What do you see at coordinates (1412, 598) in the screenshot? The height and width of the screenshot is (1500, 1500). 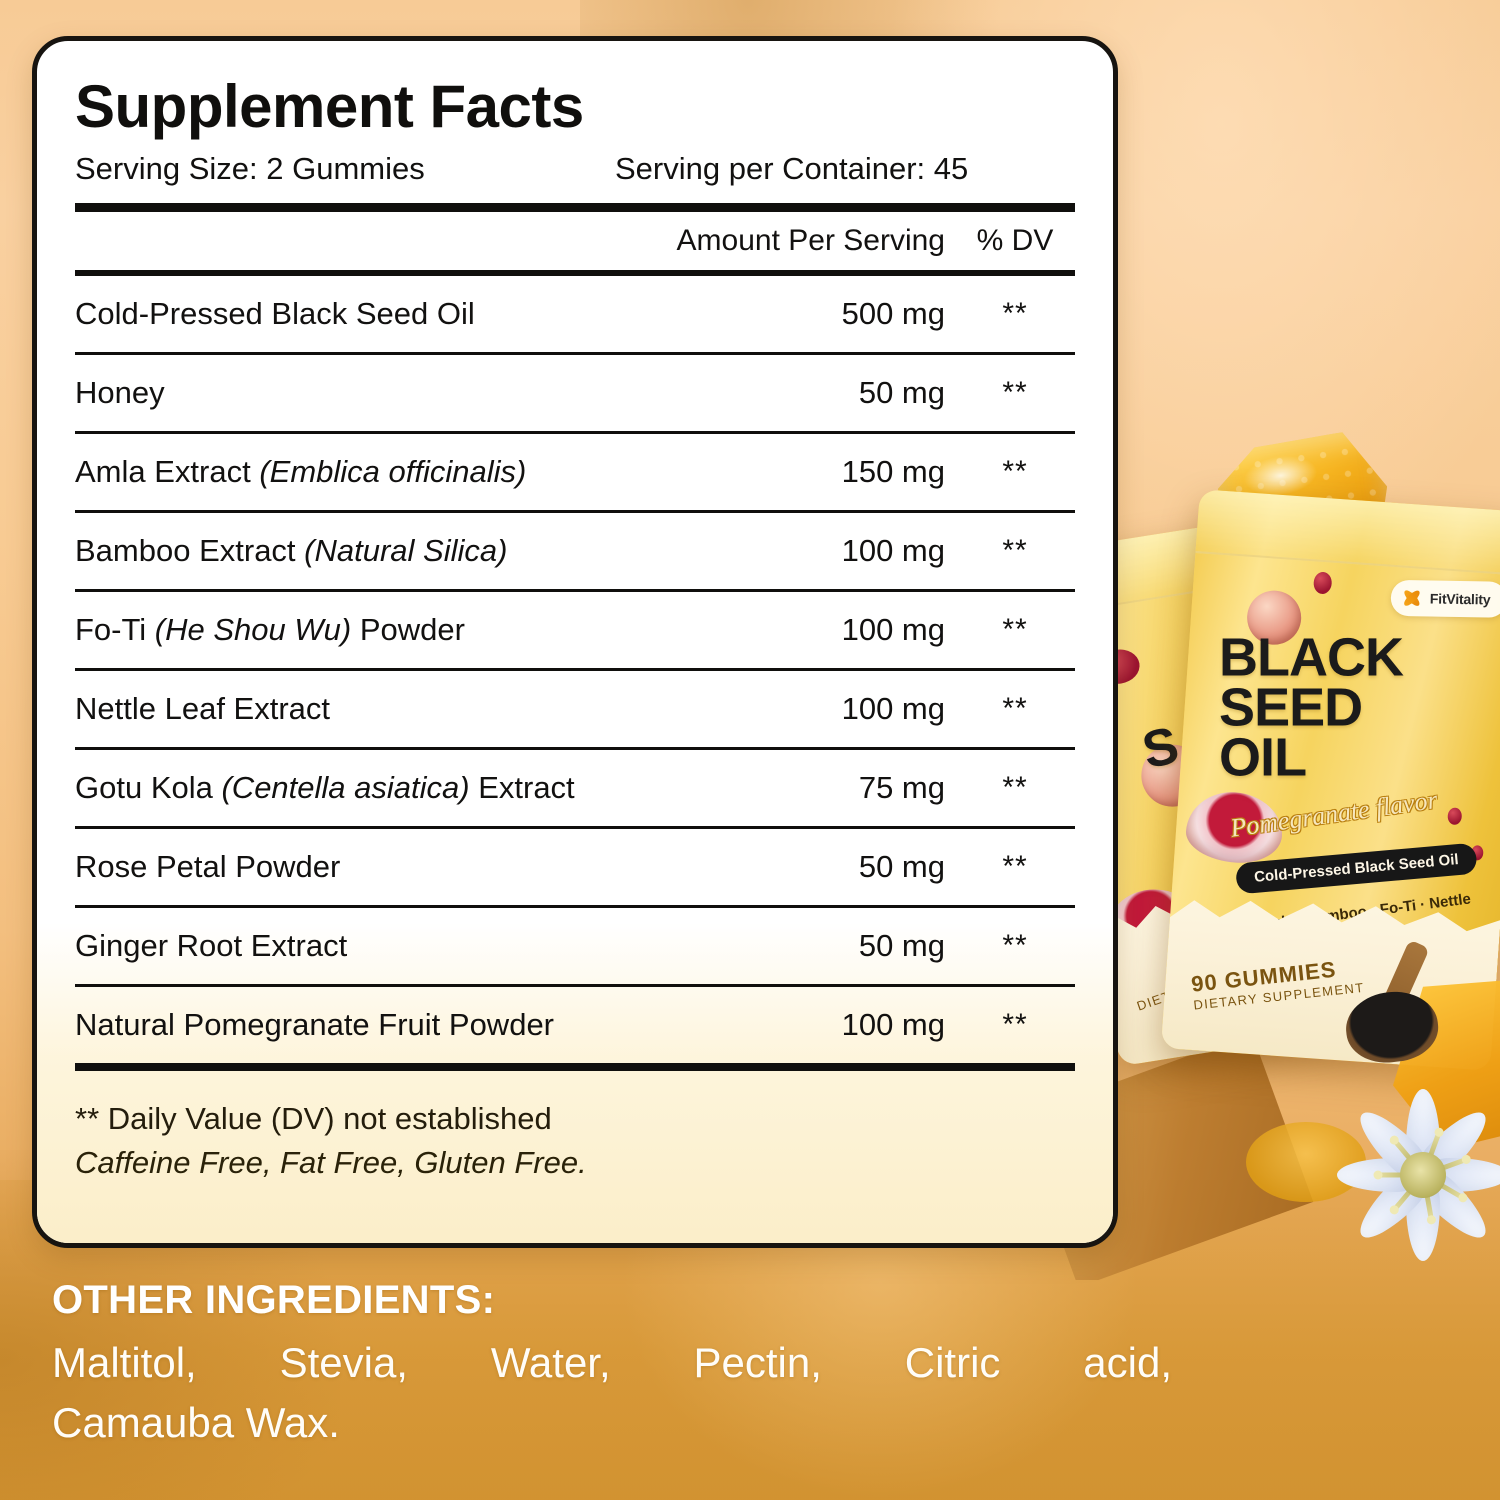 I see `flower-logo-icon` at bounding box center [1412, 598].